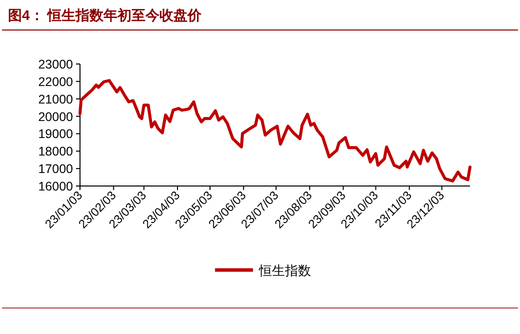  Describe the element at coordinates (56, 187) in the screenshot. I see `y-tick-label: 16000` at that location.